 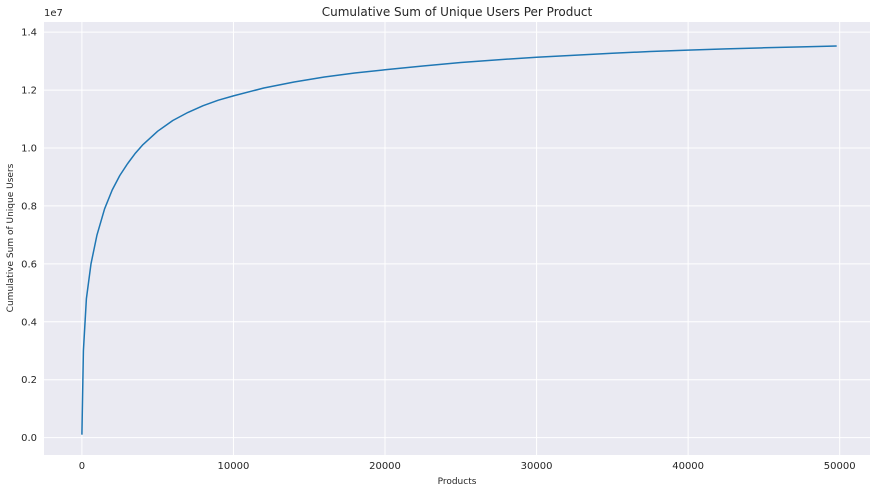 I want to click on x-tick-label: 20000, so click(x=385, y=466).